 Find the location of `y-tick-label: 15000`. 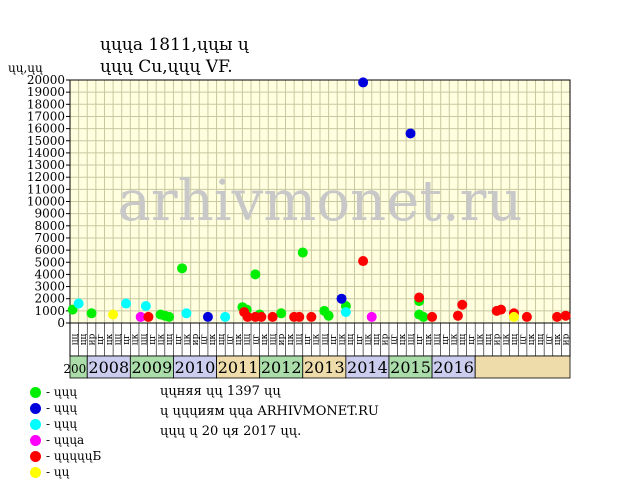

y-tick-label: 15000 is located at coordinates (46, 141).